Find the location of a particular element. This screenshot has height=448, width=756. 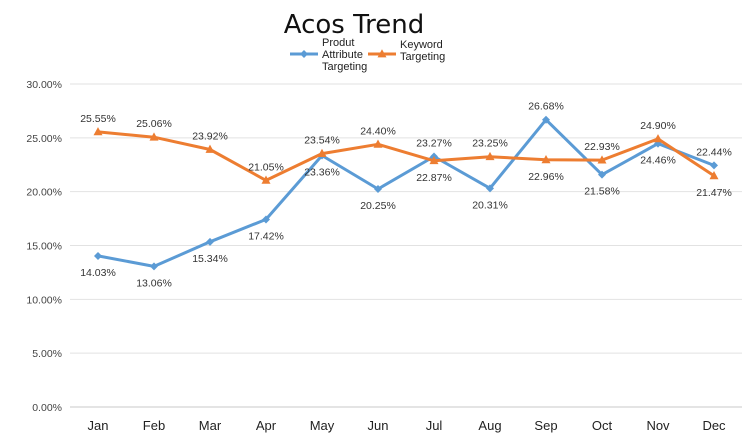

data-label-keyword: 25.55% is located at coordinates (98, 119).